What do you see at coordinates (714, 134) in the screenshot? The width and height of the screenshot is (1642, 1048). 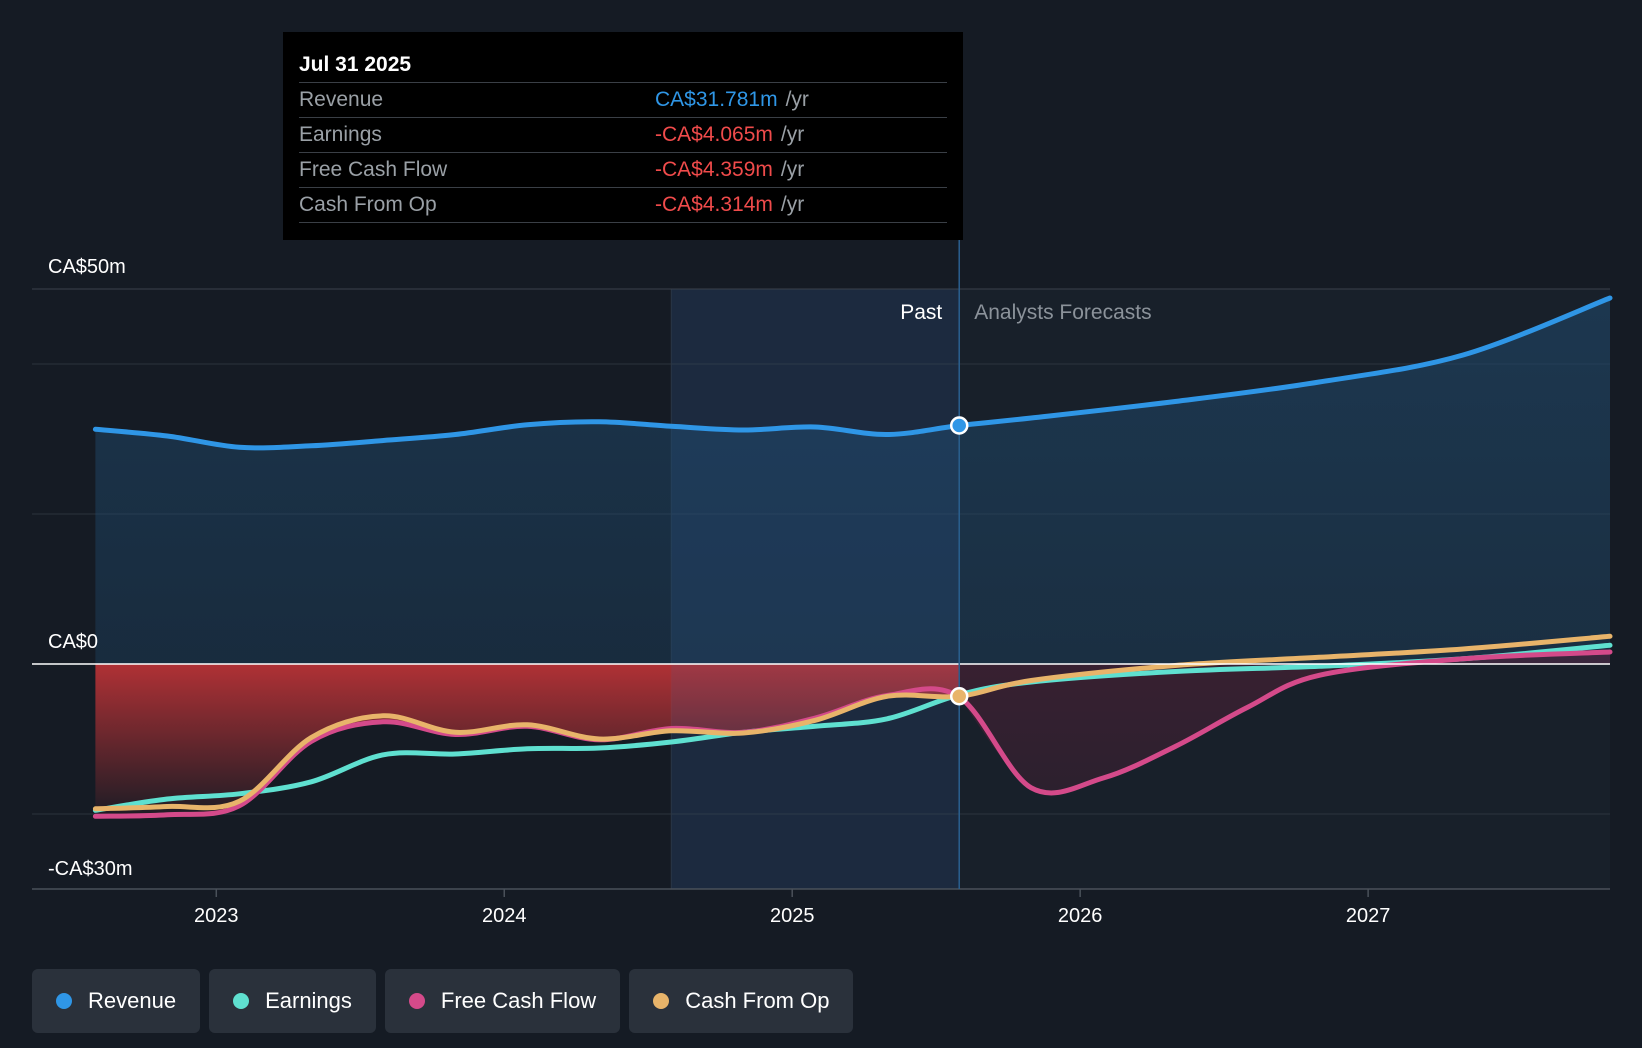 I see `tooltip-value: -CA$4.065m` at bounding box center [714, 134].